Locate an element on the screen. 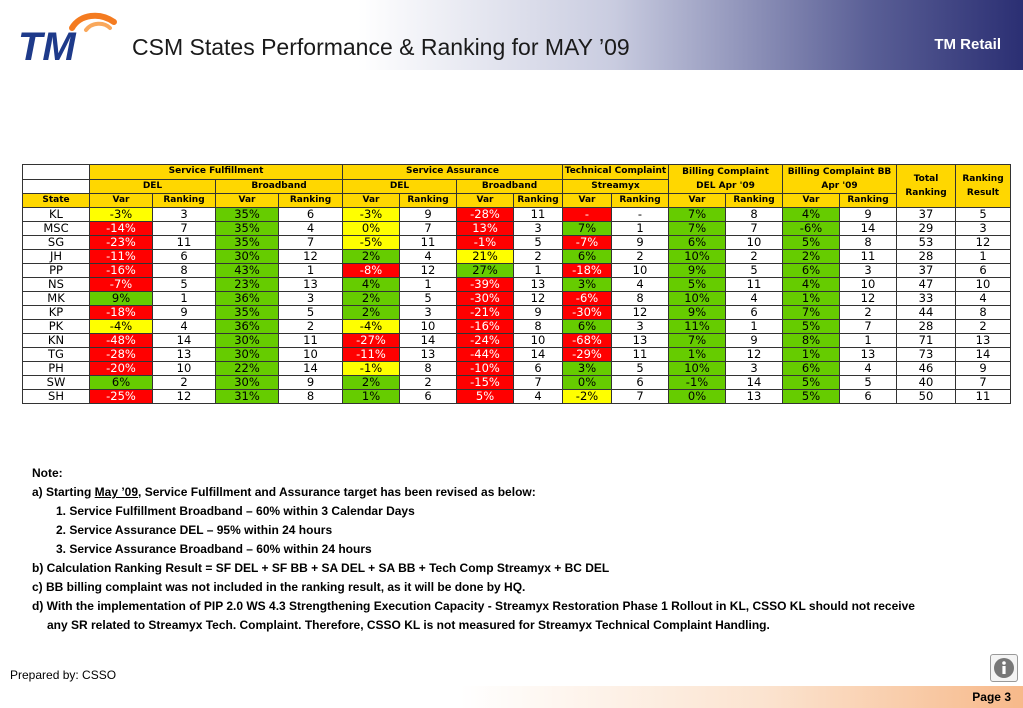  var-cell: 6% is located at coordinates (811, 270).